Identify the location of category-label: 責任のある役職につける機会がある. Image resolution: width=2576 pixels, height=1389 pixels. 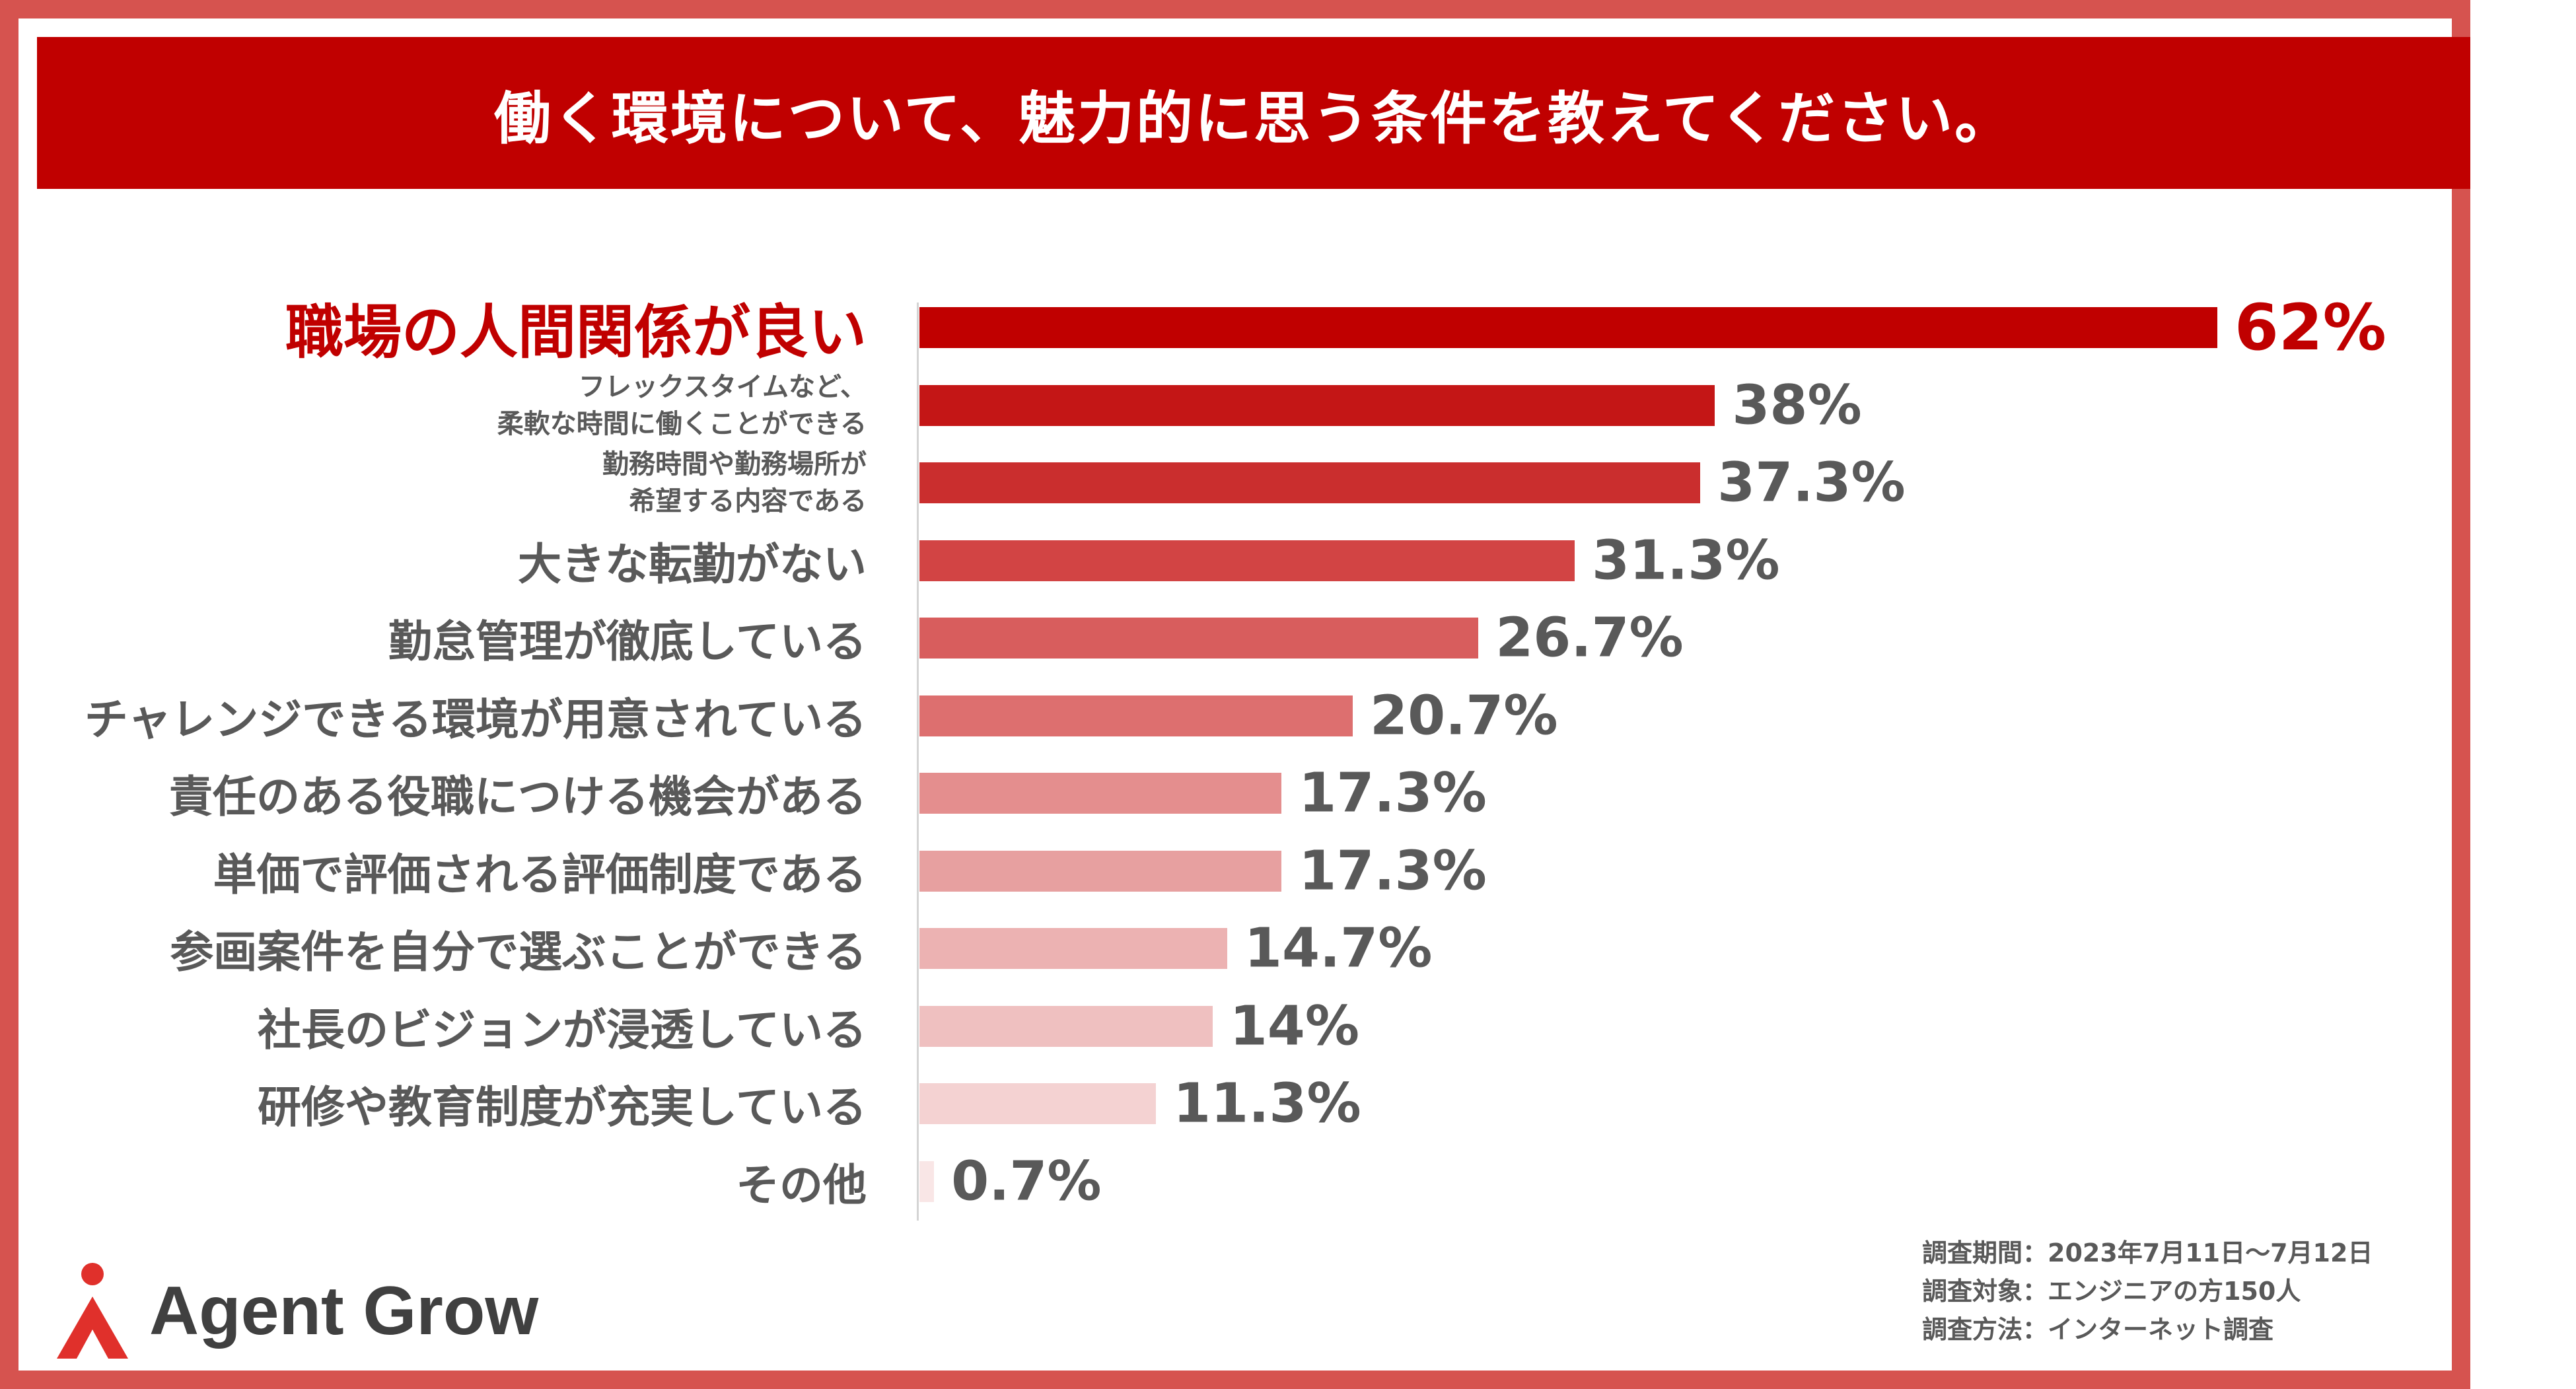
(518, 793).